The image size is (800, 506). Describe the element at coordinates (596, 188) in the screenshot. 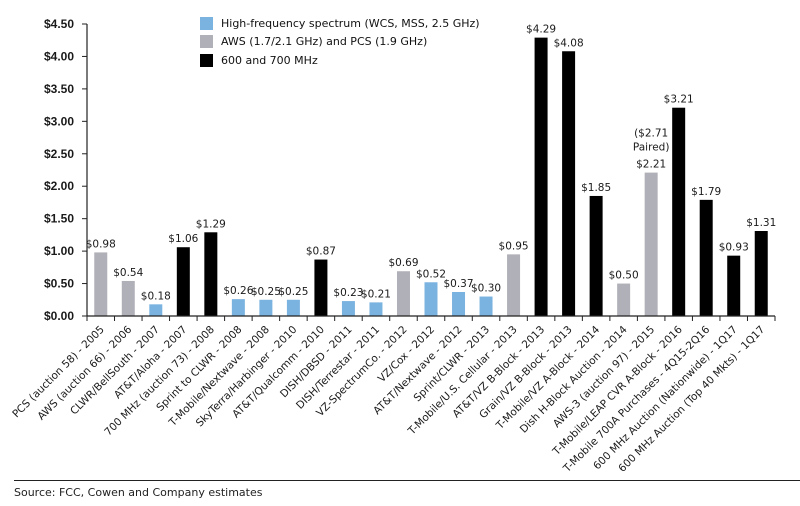

I see `data-label: $1.85` at that location.